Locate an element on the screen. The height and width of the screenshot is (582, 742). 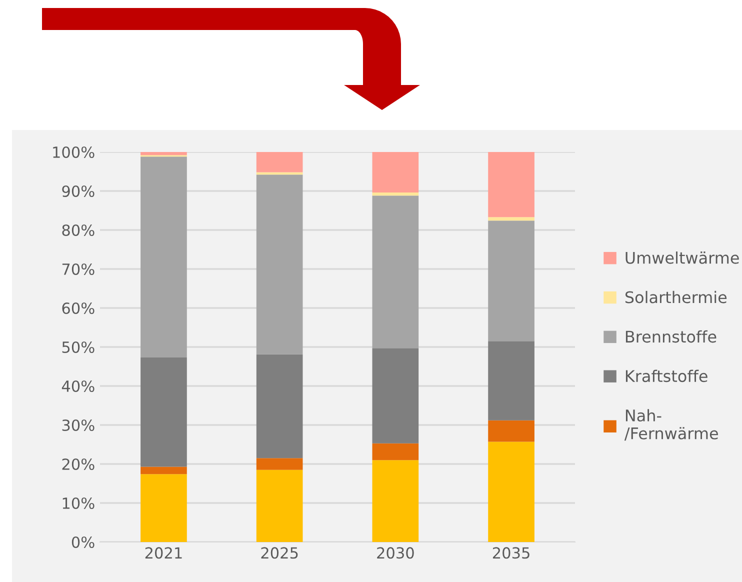
legend-label: Solarthermie is located at coordinates (676, 297).